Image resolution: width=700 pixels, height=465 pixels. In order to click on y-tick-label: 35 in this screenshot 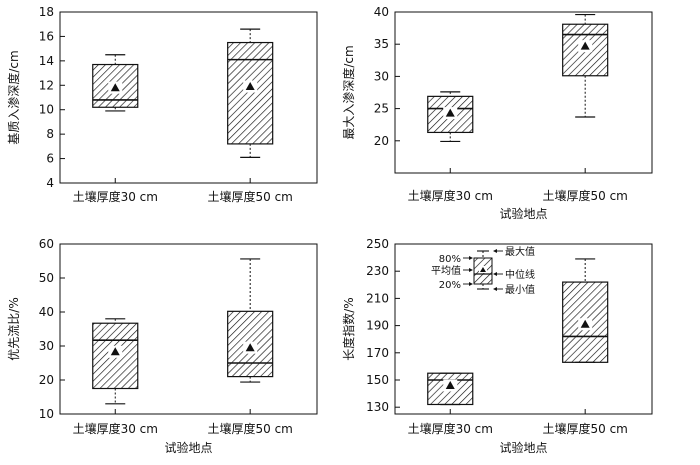, I will do `click(381, 44)`.